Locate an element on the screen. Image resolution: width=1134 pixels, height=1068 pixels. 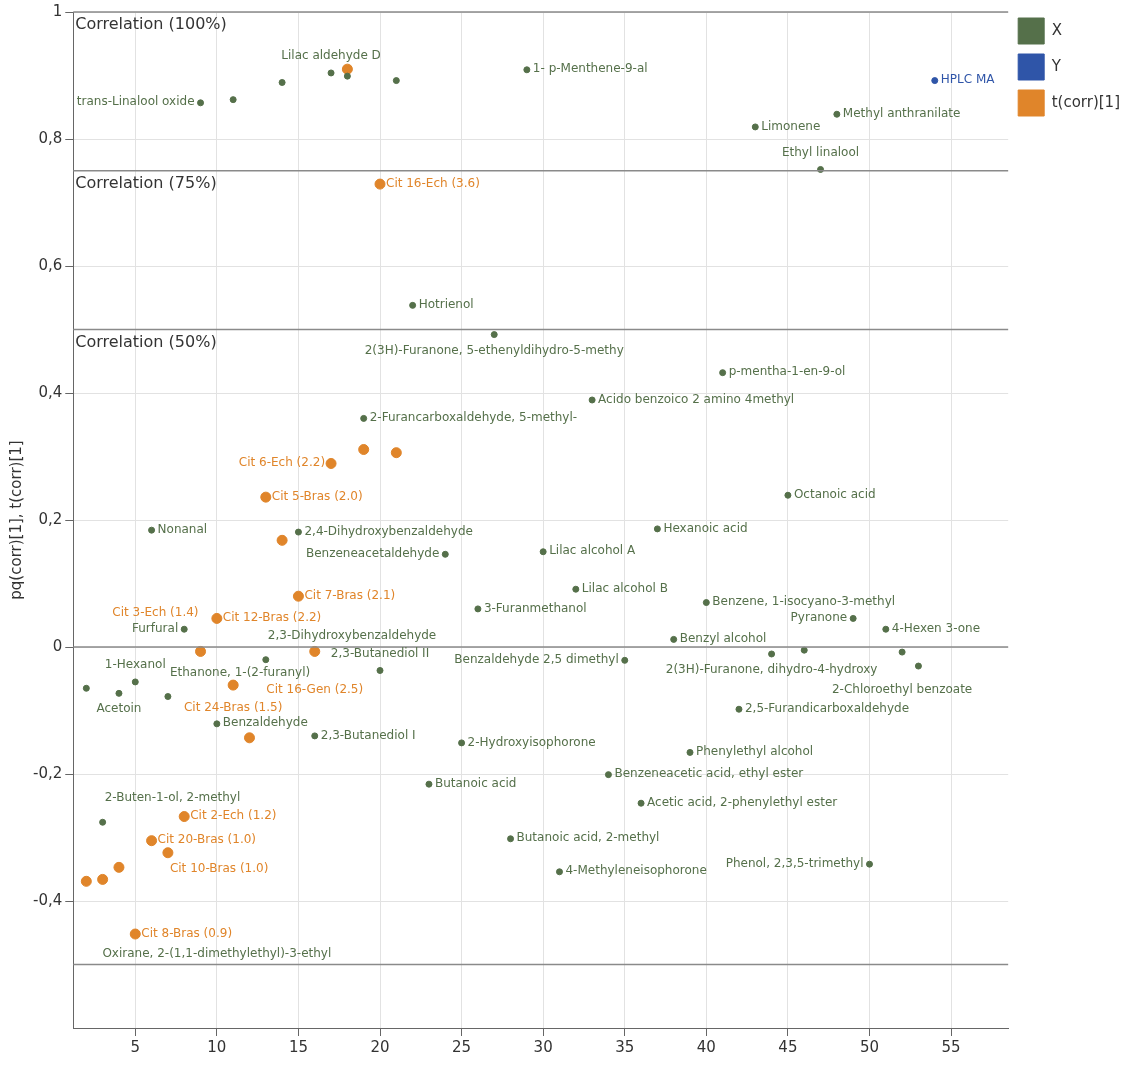
annotation: Cit 2-Ech (1.2) is located at coordinates (233, 815).